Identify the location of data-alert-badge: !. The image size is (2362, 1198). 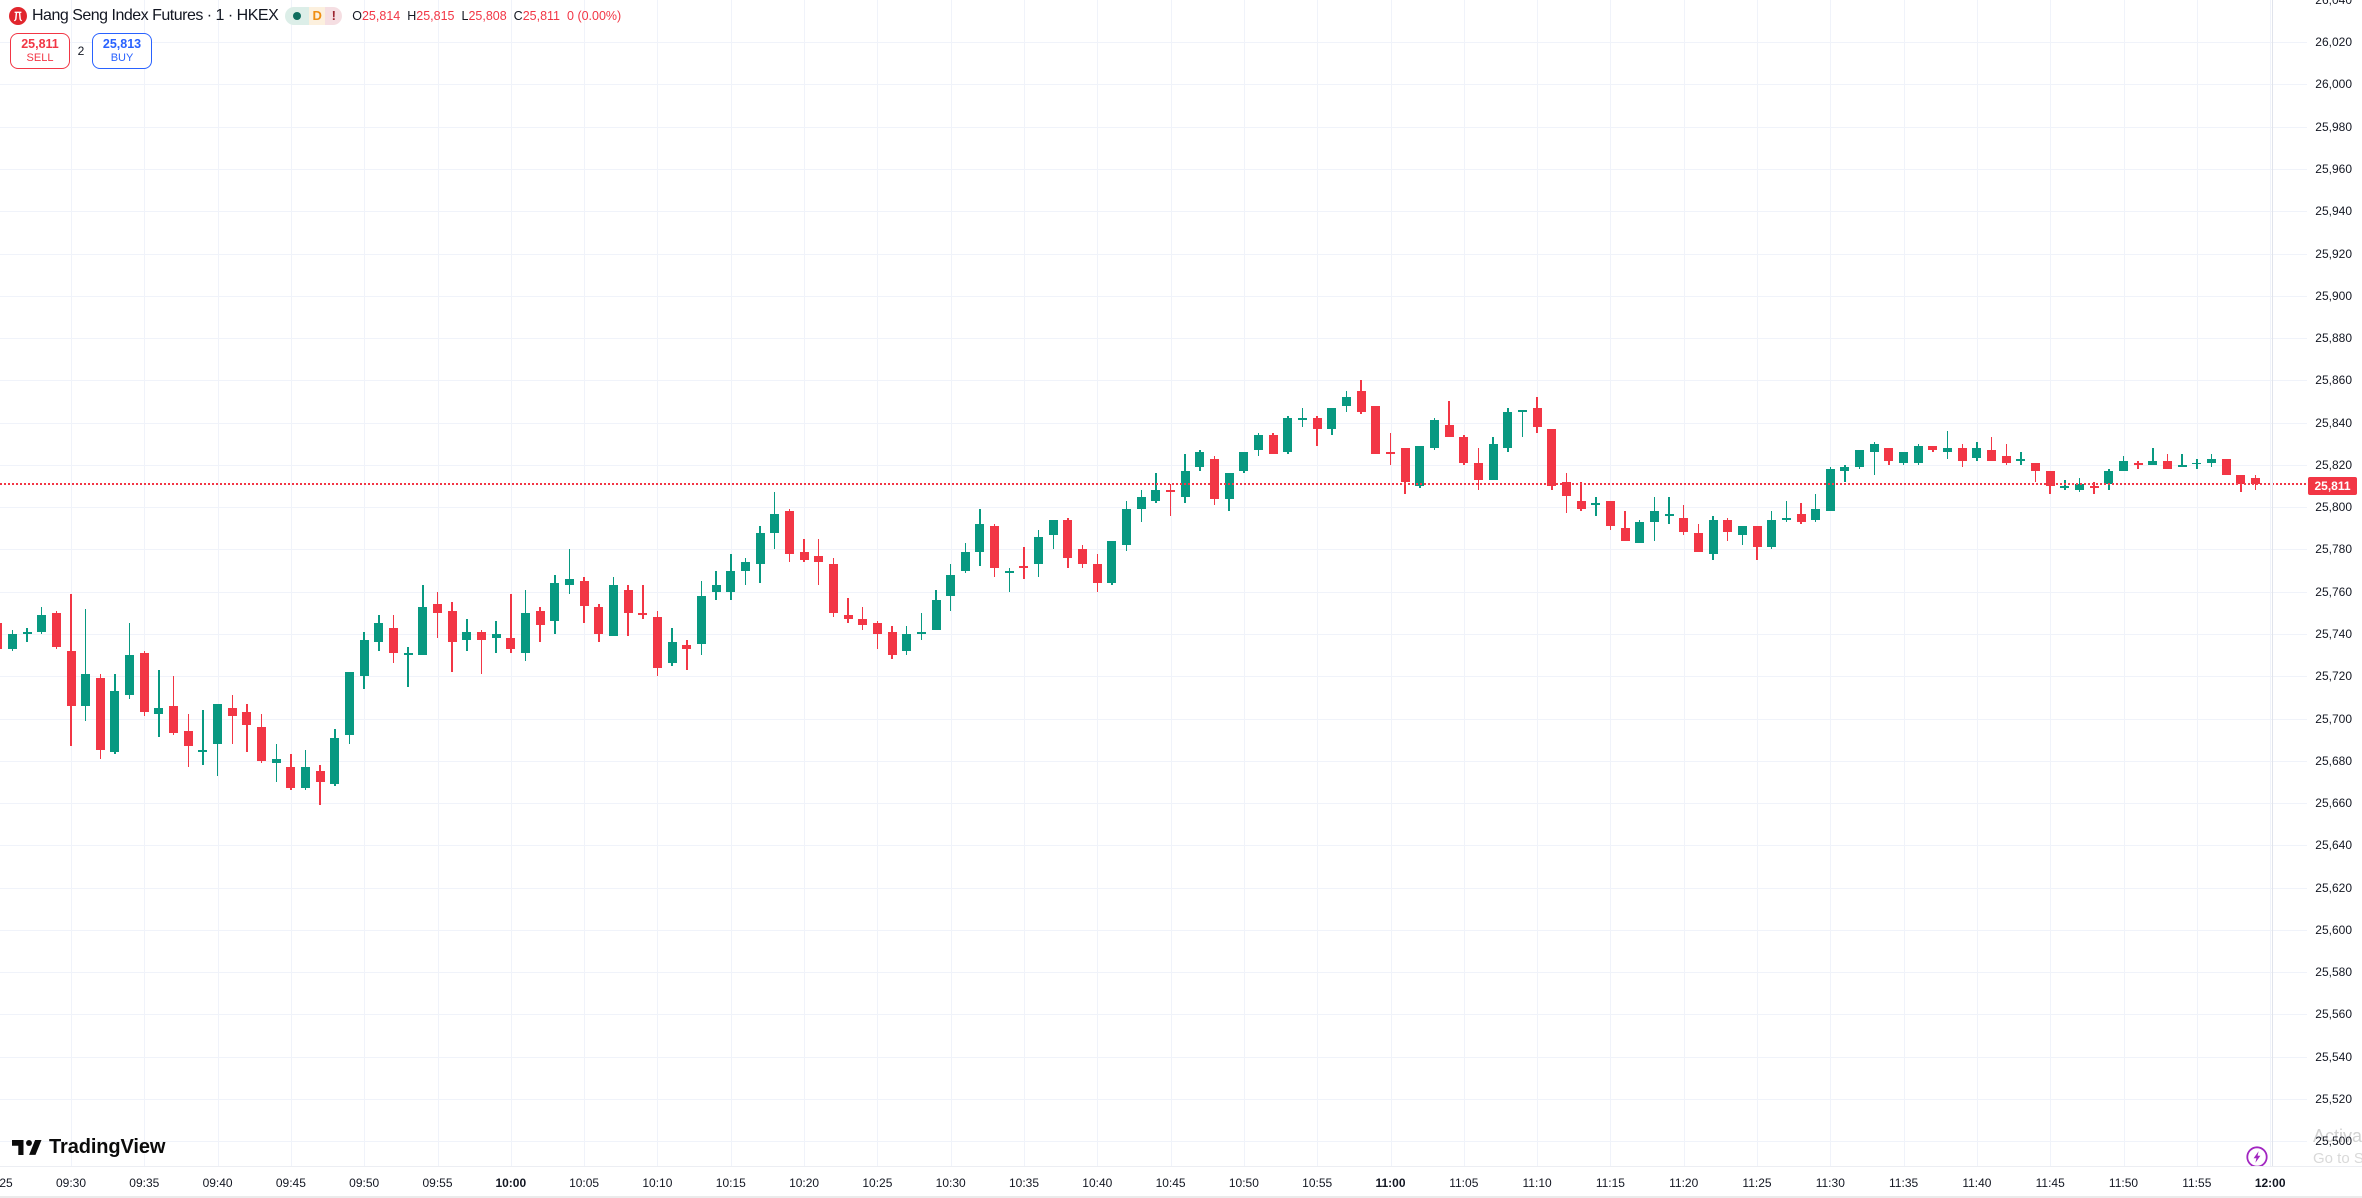
(334, 16).